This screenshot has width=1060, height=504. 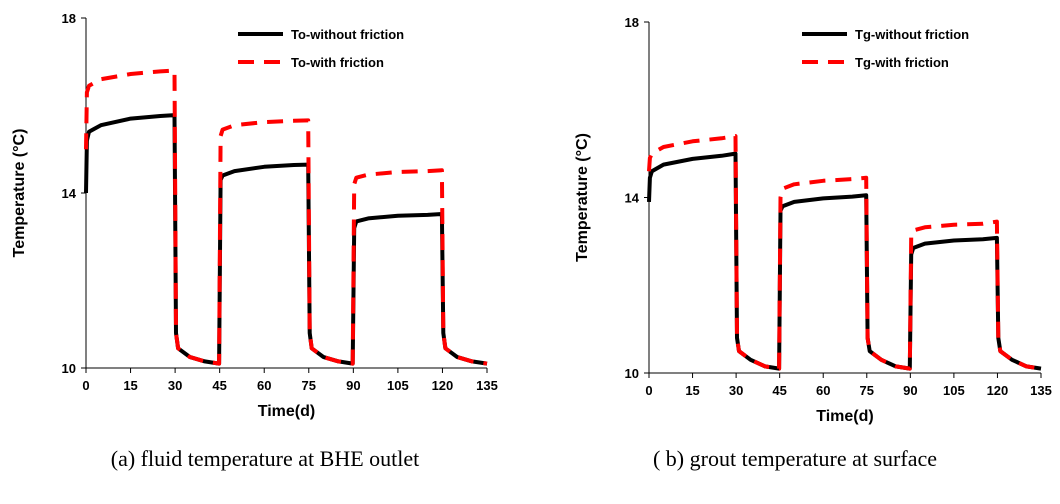 I want to click on legend-label-2: Tg-with friction, so click(x=902, y=62).